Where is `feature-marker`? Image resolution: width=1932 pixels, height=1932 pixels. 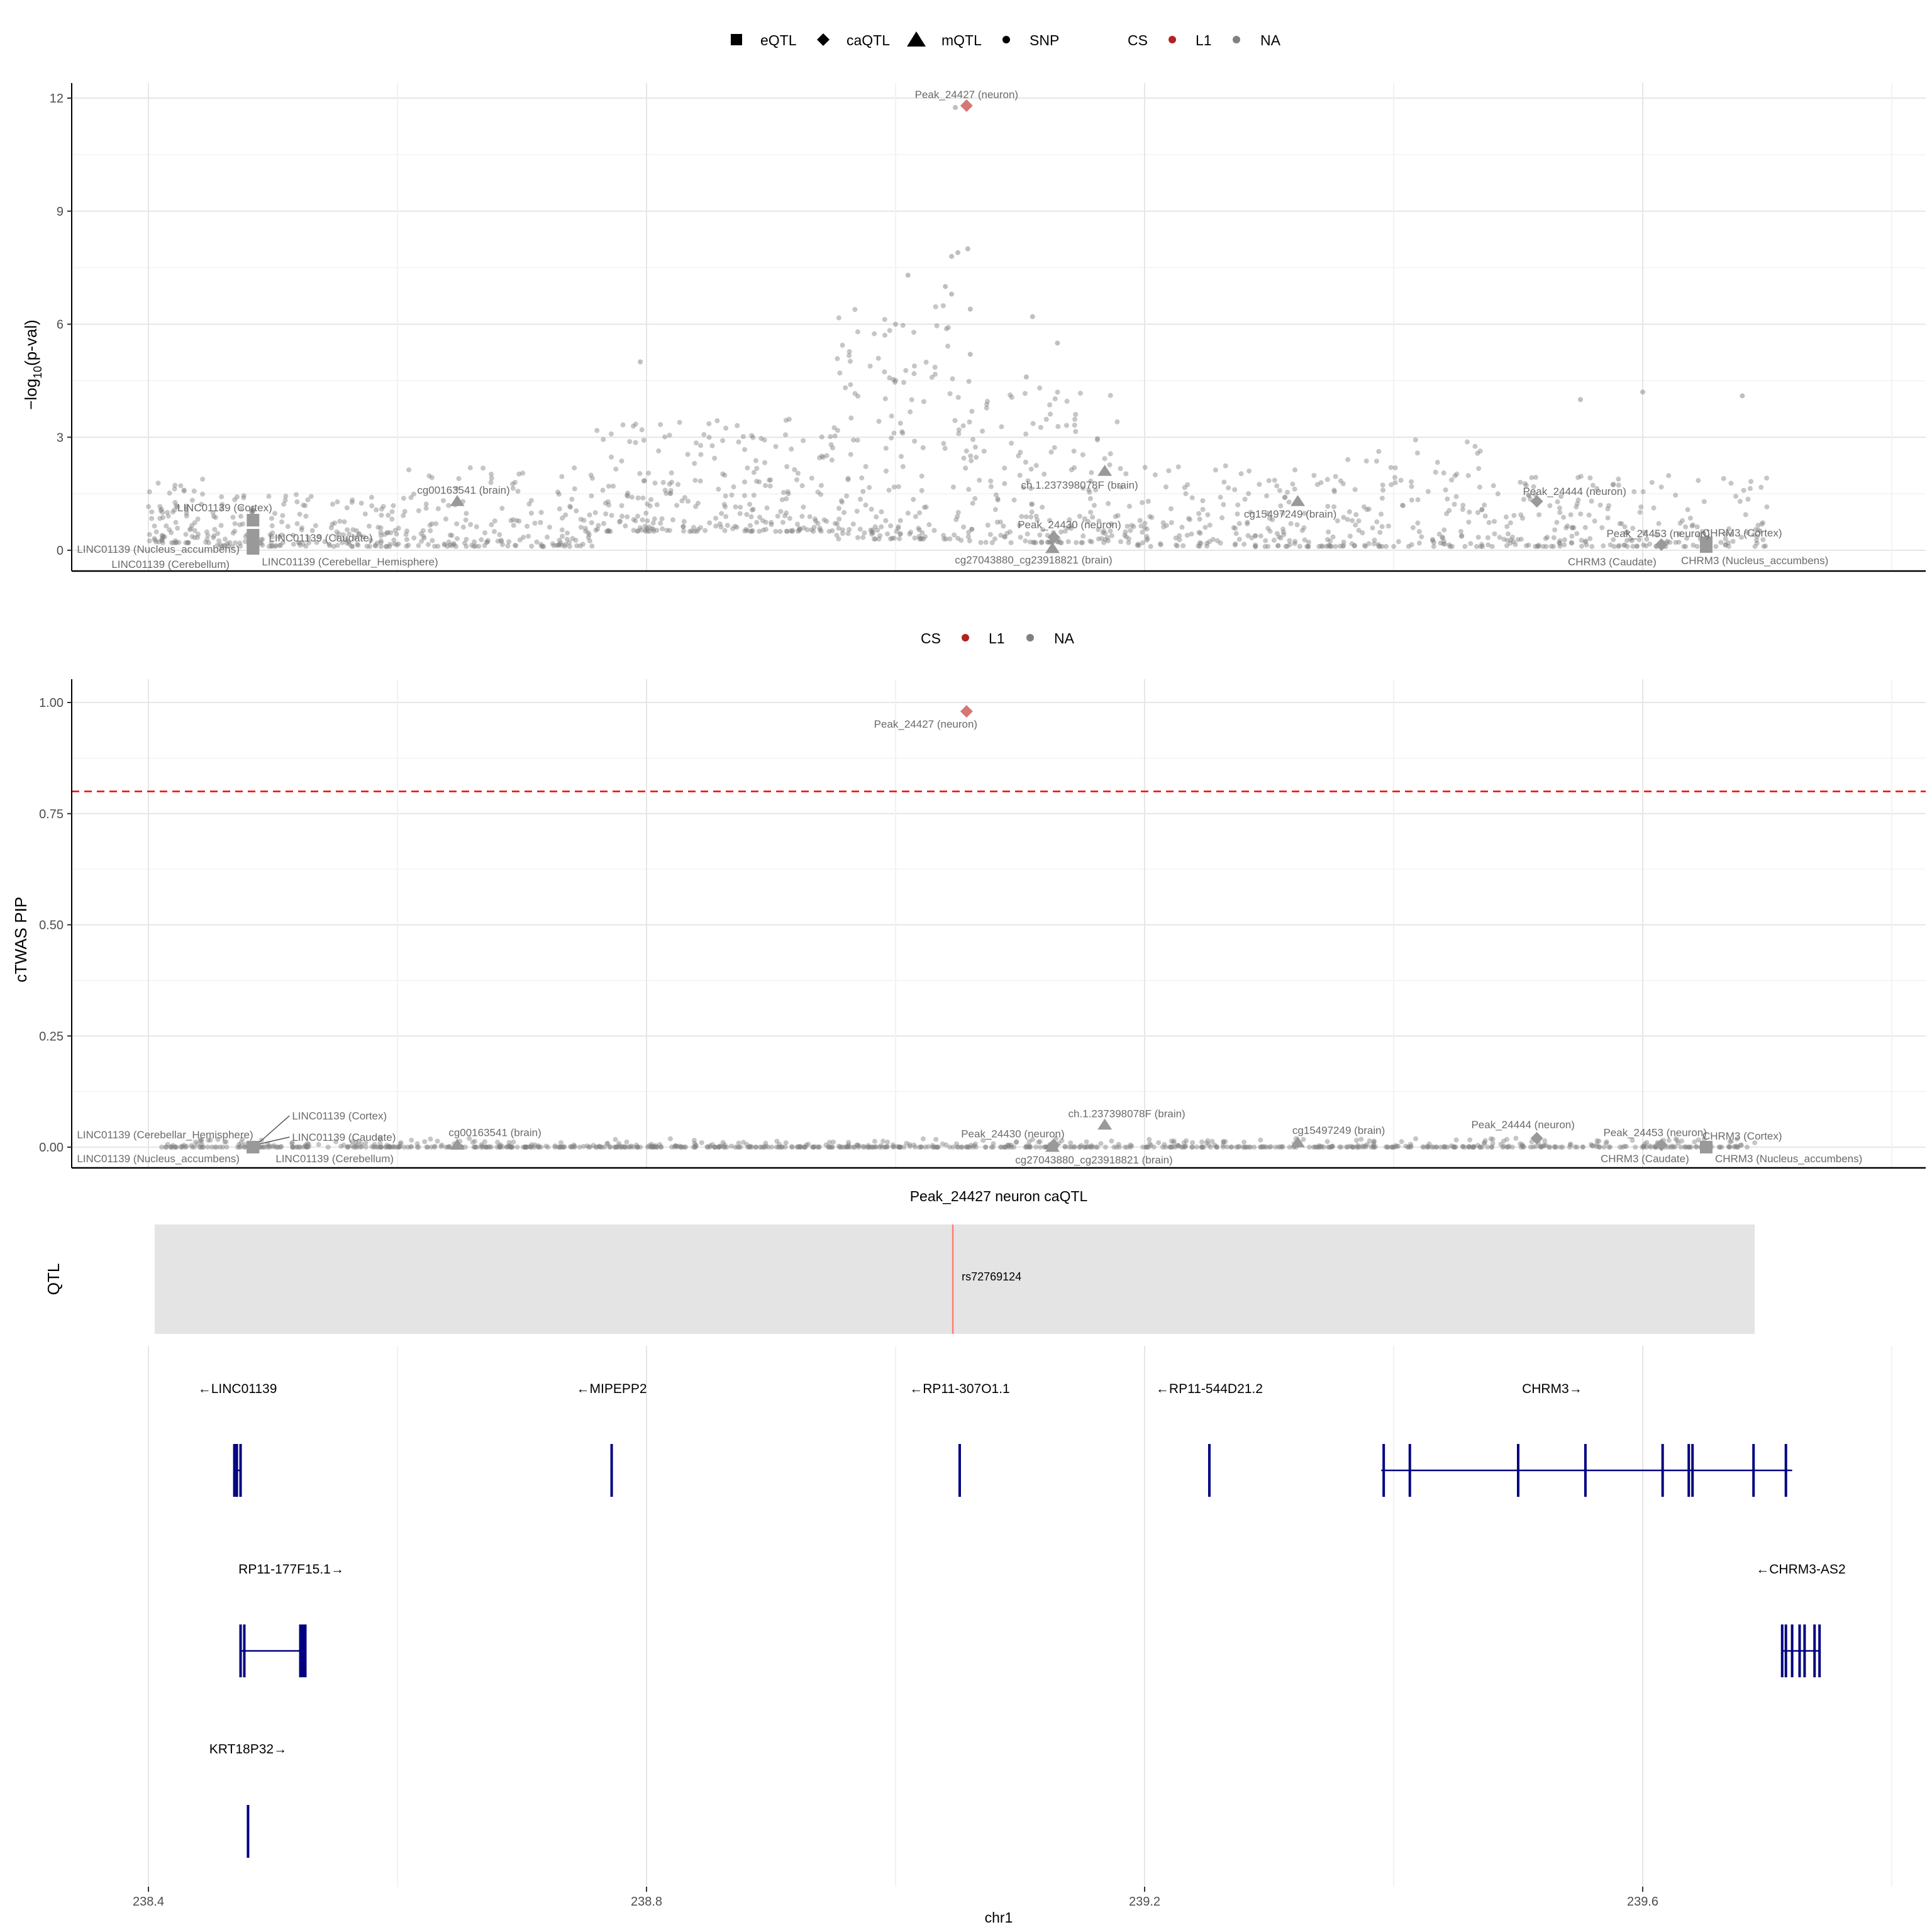
feature-marker is located at coordinates (1105, 1124).